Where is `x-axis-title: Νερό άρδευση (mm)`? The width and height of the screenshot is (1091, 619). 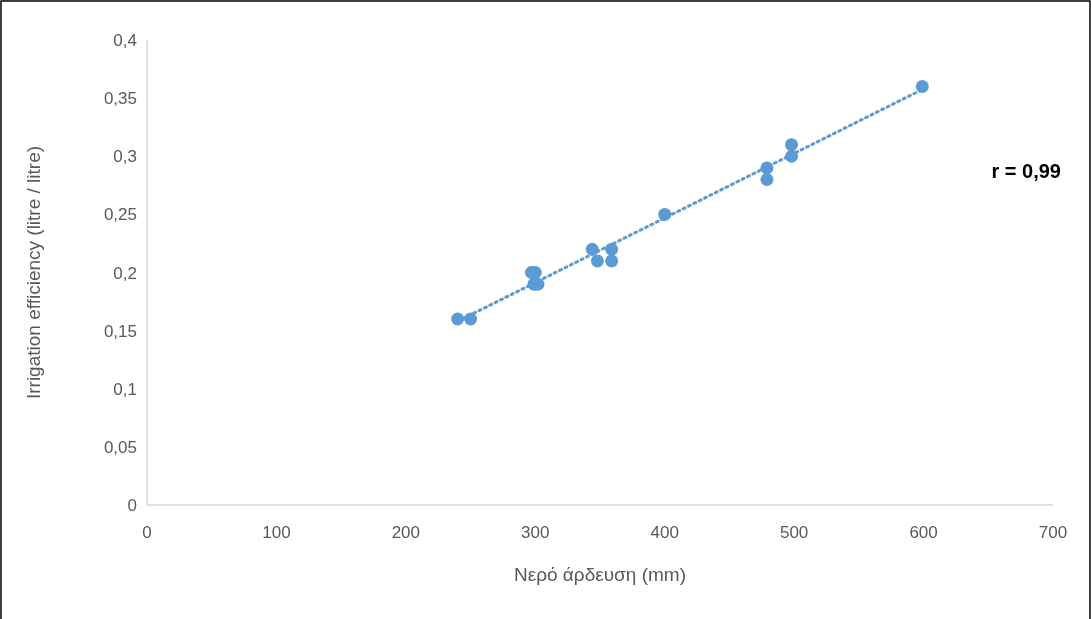 x-axis-title: Νερό άρδευση (mm) is located at coordinates (600, 574).